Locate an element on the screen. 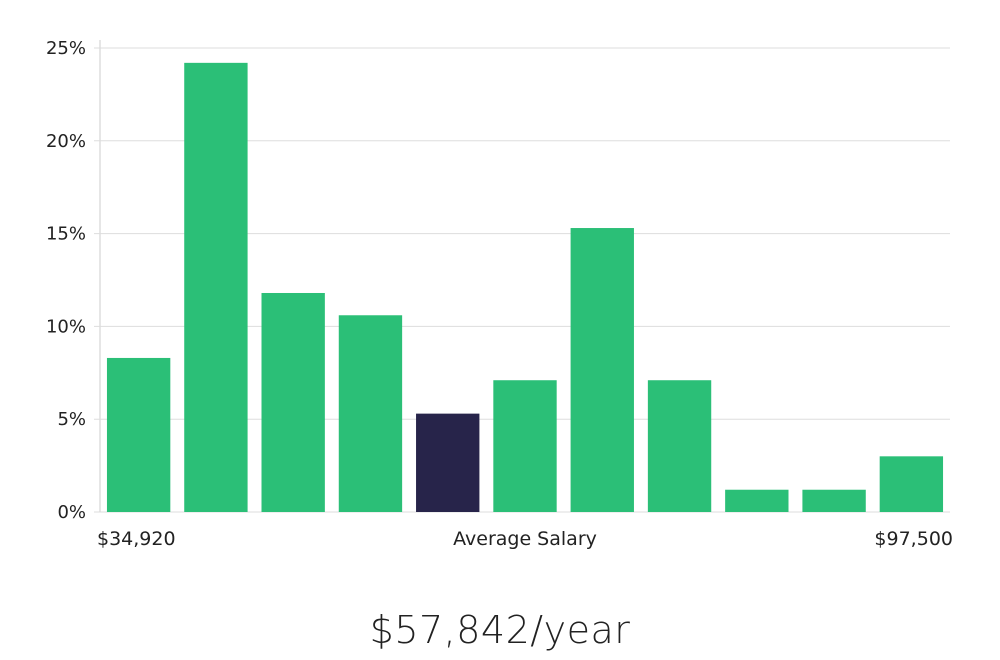 This screenshot has width=1000, height=660. x-axis-min-label: $34,920 is located at coordinates (136, 539).